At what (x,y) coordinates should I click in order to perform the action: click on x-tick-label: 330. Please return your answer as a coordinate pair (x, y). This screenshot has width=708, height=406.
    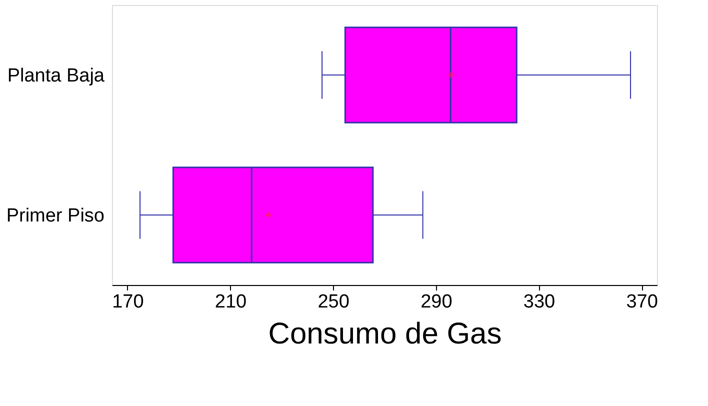
    Looking at the image, I should click on (539, 302).